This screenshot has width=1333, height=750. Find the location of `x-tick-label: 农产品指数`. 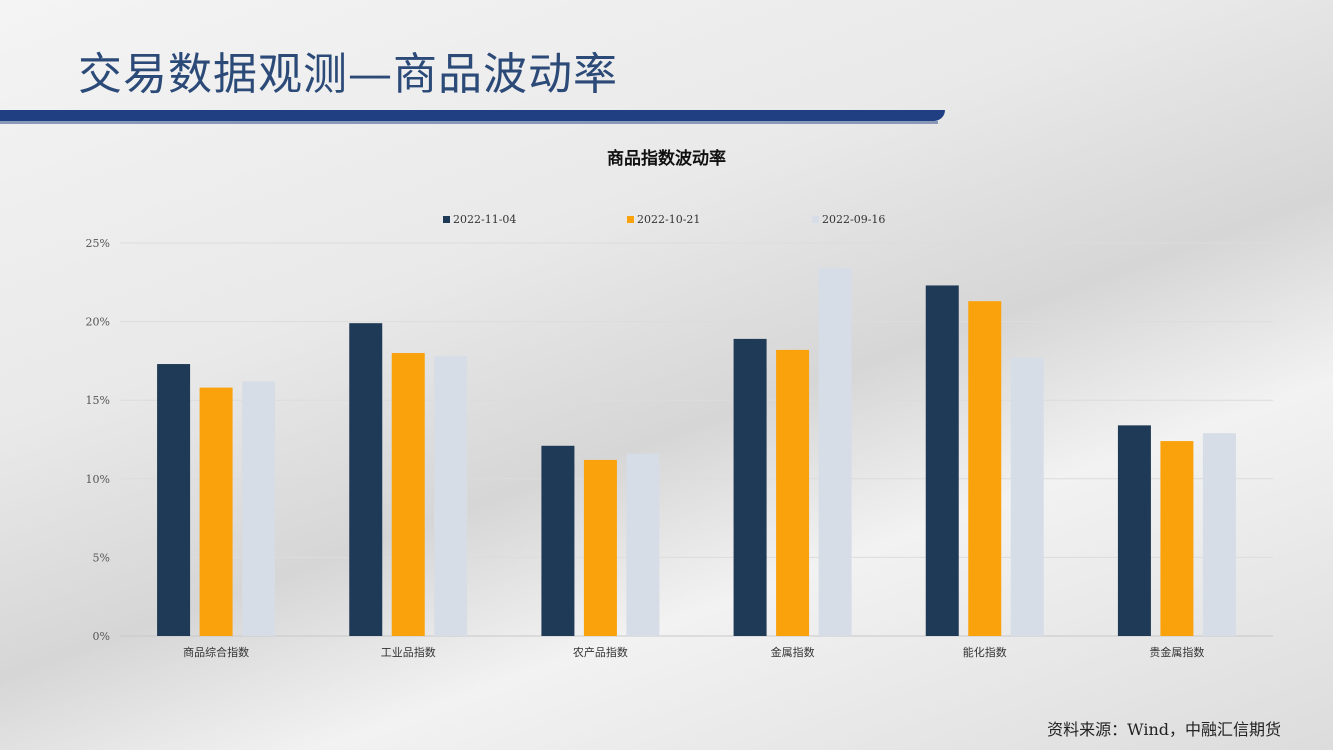

x-tick-label: 农产品指数 is located at coordinates (600, 652).